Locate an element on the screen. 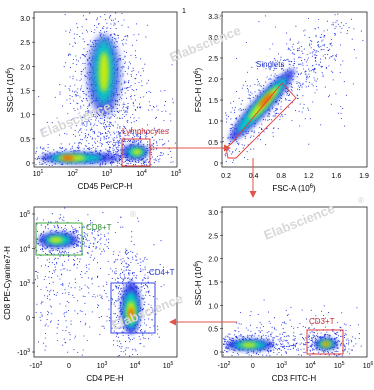 The width and height of the screenshot is (374, 390). x-axis-label: FSC-A (106) is located at coordinates (294, 188).